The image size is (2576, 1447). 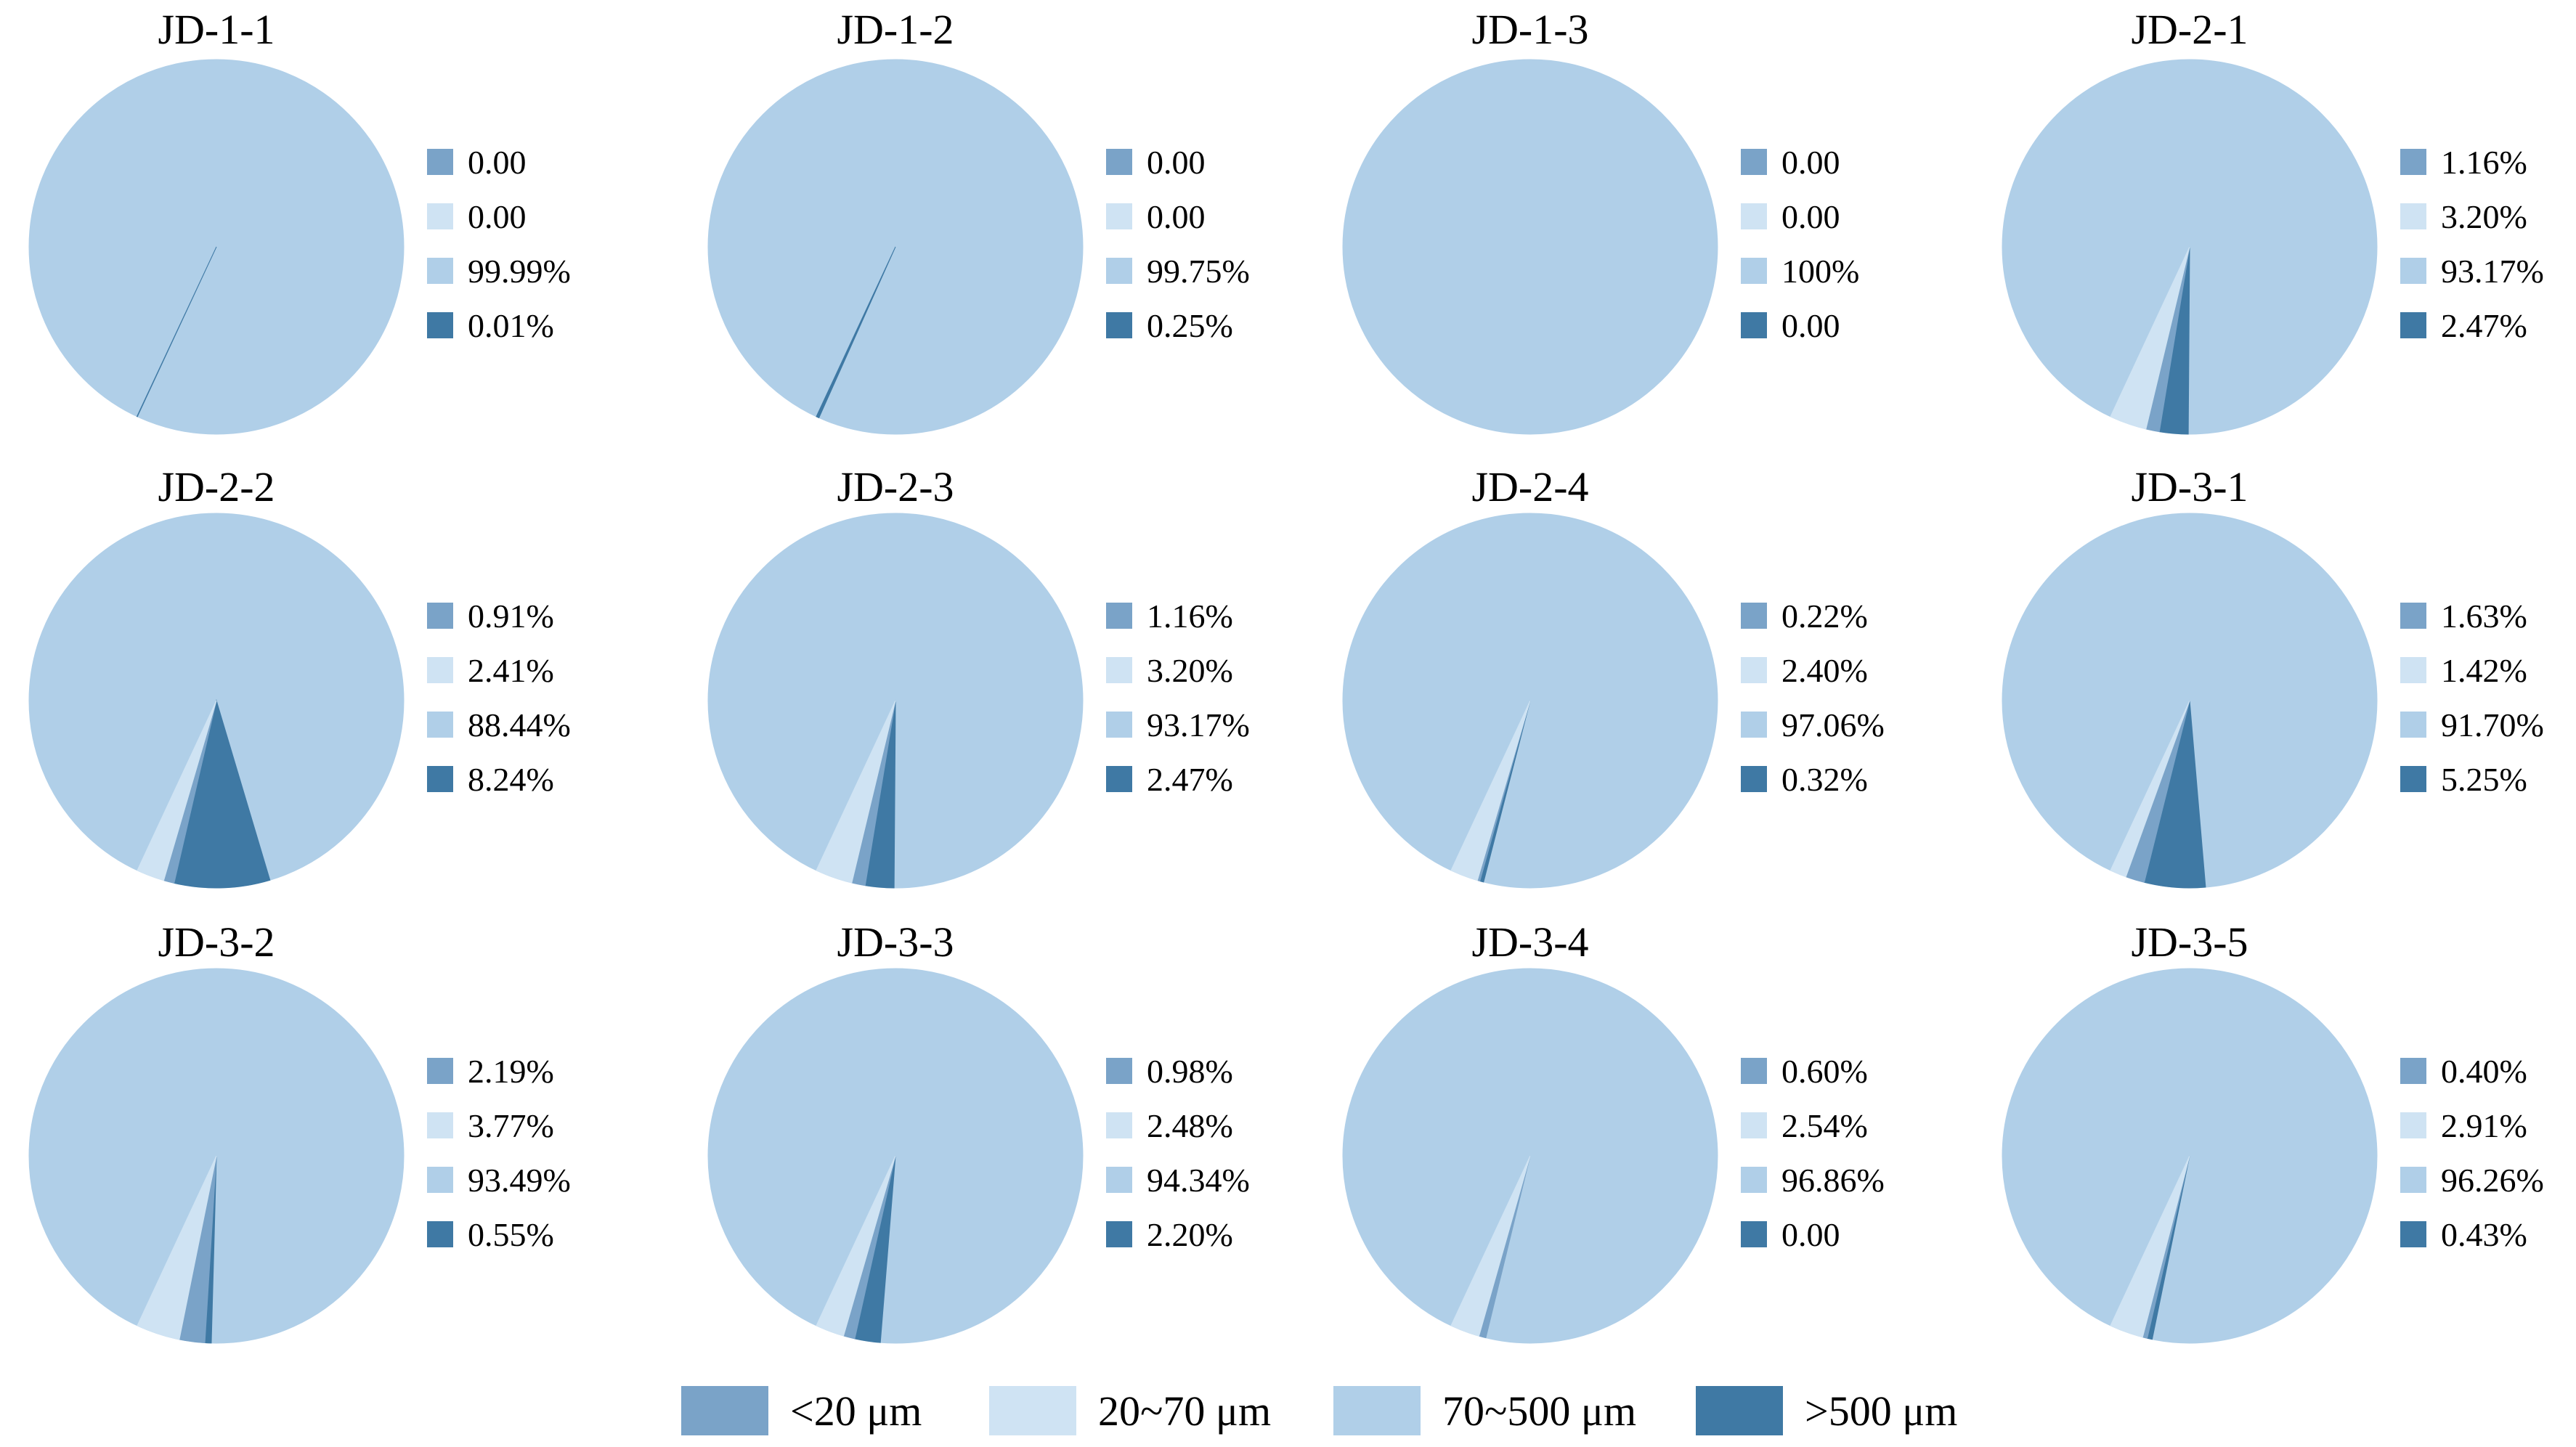 I want to click on chart10-legend-swatch-20-70um, so click(x=1119, y=1125).